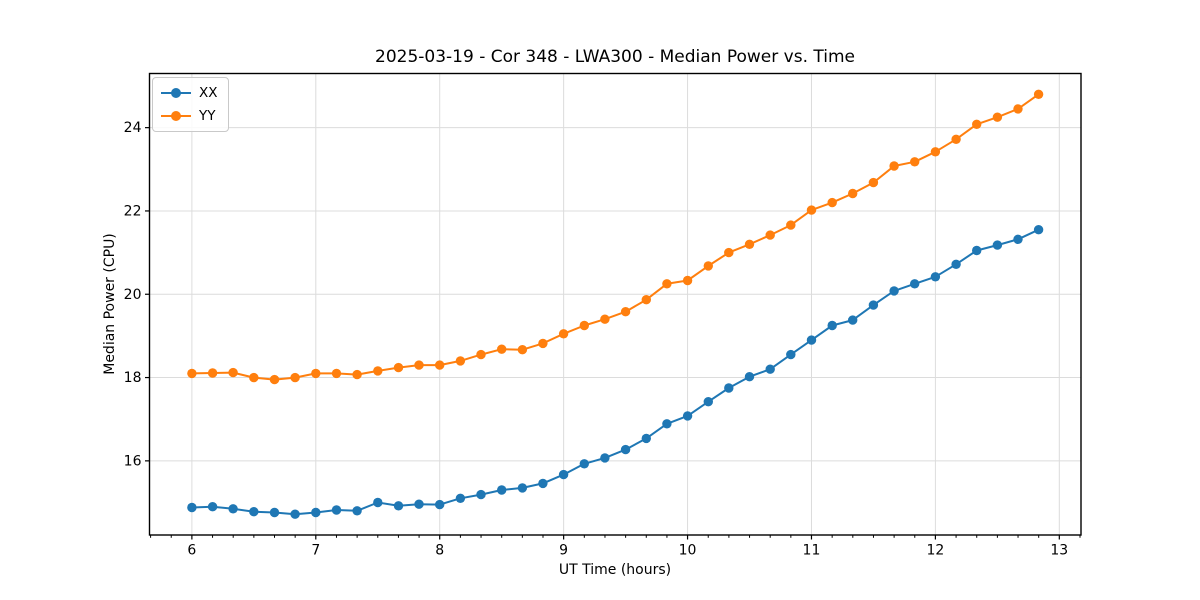 Image resolution: width=1200 pixels, height=600 pixels. Describe the element at coordinates (688, 551) in the screenshot. I see `x-tick-label: 10` at that location.